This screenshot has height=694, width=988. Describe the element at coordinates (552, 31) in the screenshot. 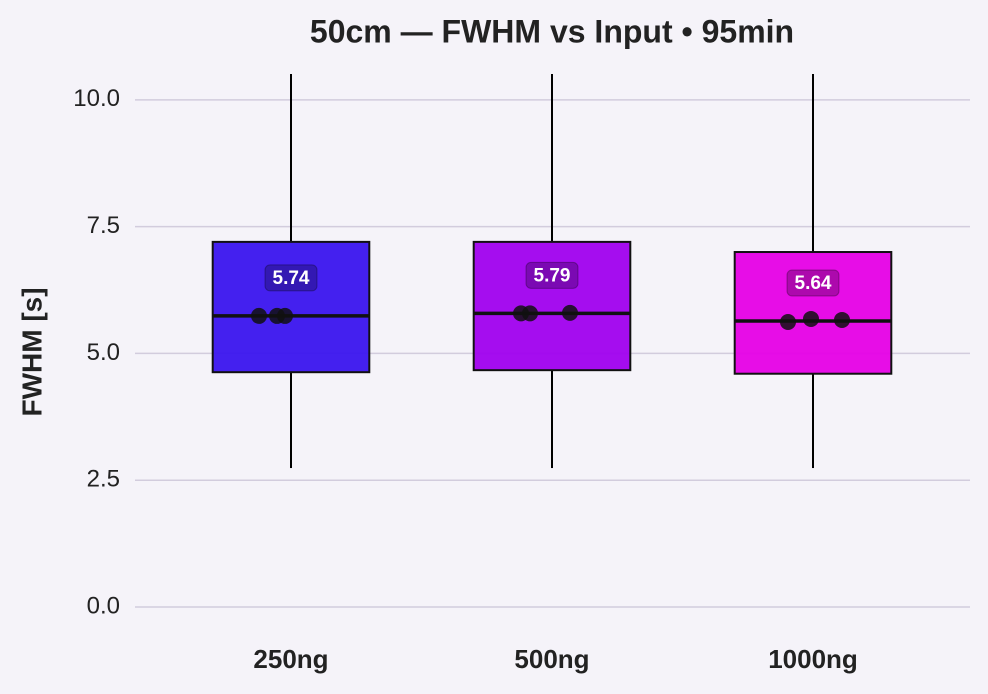

I see `chart-title: 50cm — FWHM vs Input • 95min` at that location.